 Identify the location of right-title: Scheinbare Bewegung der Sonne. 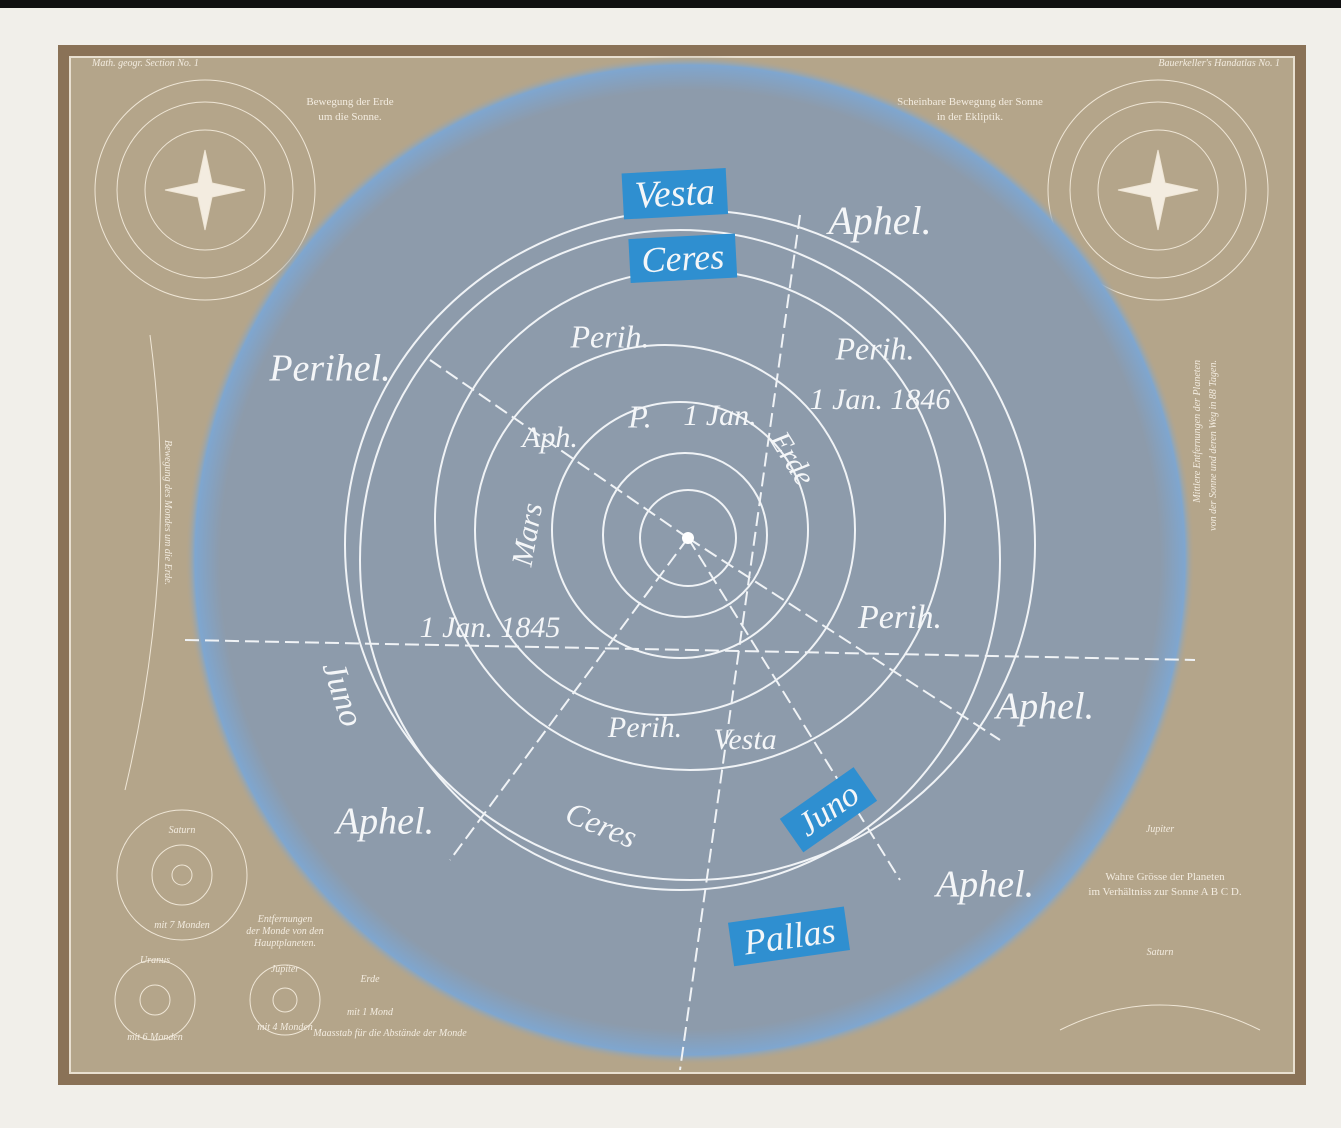
(970, 102).